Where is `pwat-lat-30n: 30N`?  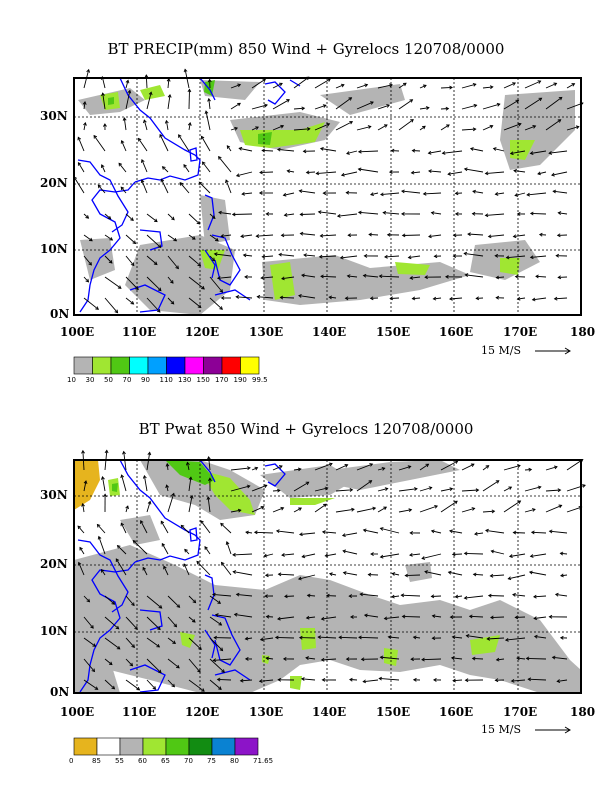 pwat-lat-30n: 30N is located at coordinates (54, 495).